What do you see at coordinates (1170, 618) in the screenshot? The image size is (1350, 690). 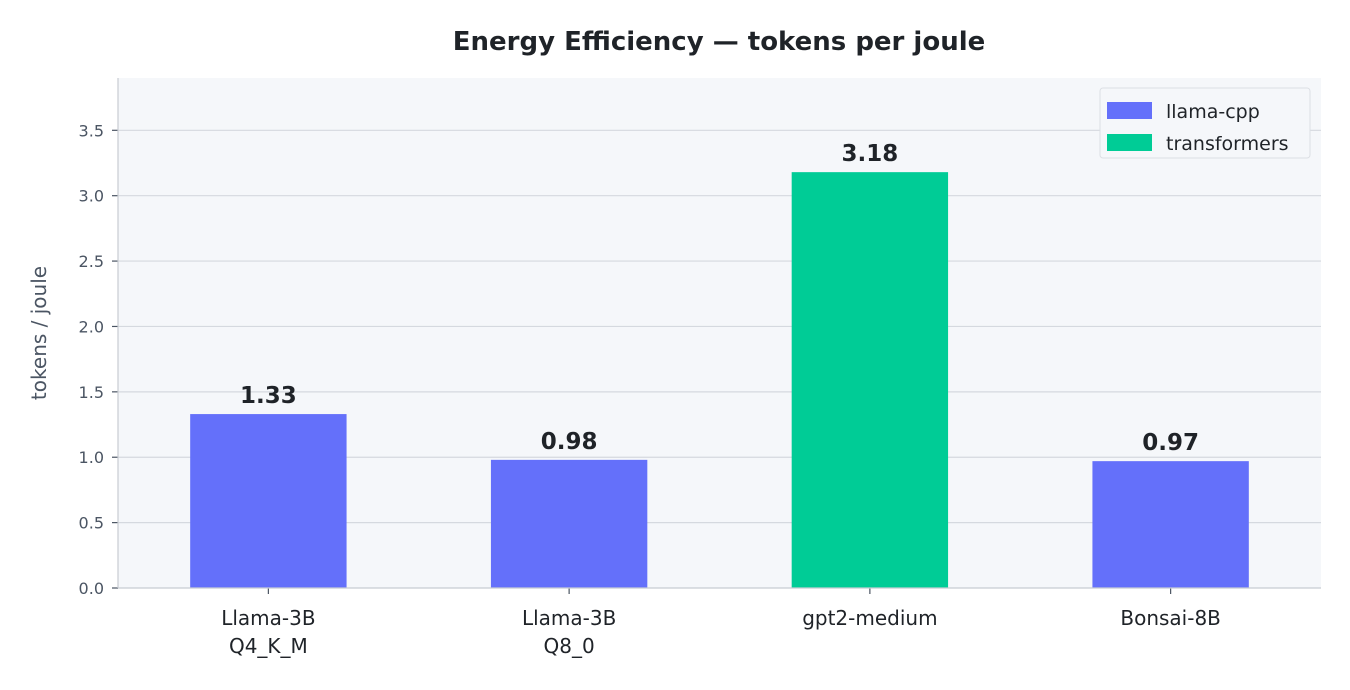 I see `x-tick-label: Bonsai-8B` at bounding box center [1170, 618].